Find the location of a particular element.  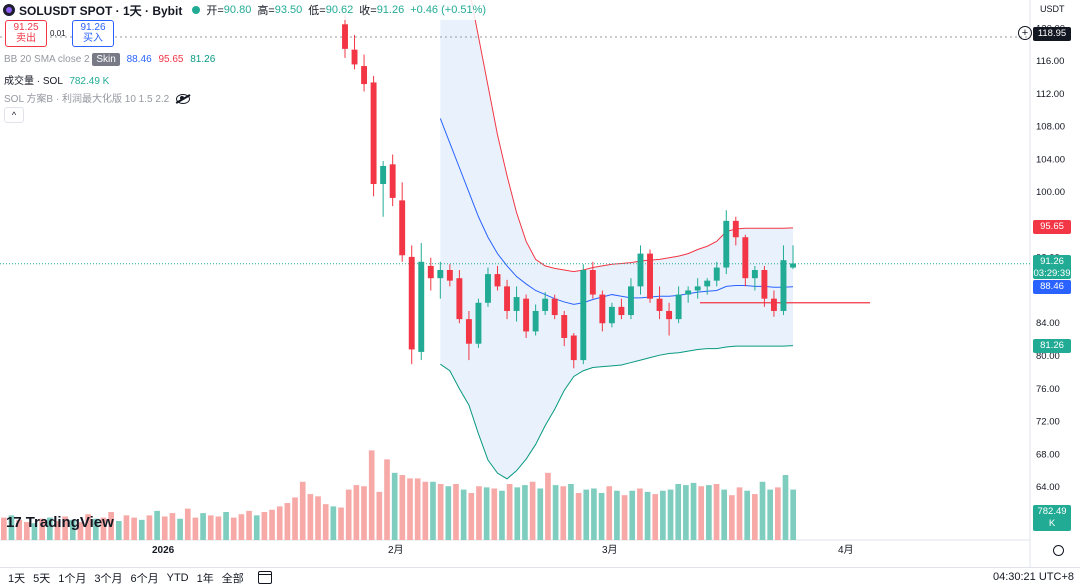

bb-lower-line is located at coordinates (617, 412).